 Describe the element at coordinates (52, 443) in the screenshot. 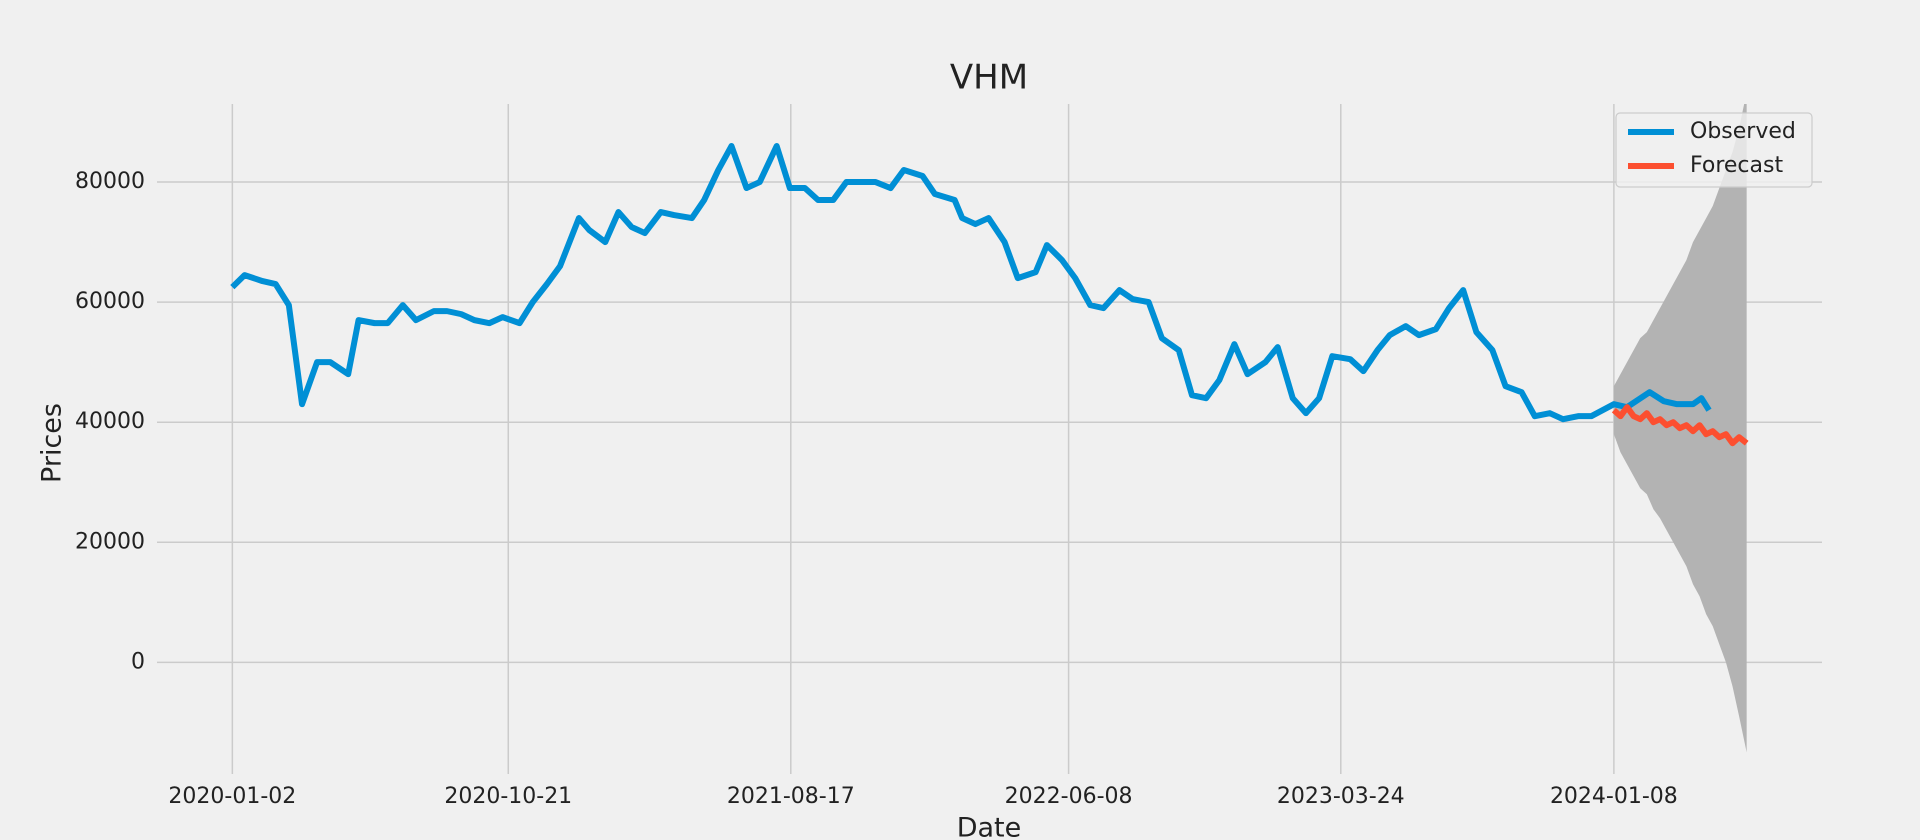

I see `y-axis-label: Prices` at that location.